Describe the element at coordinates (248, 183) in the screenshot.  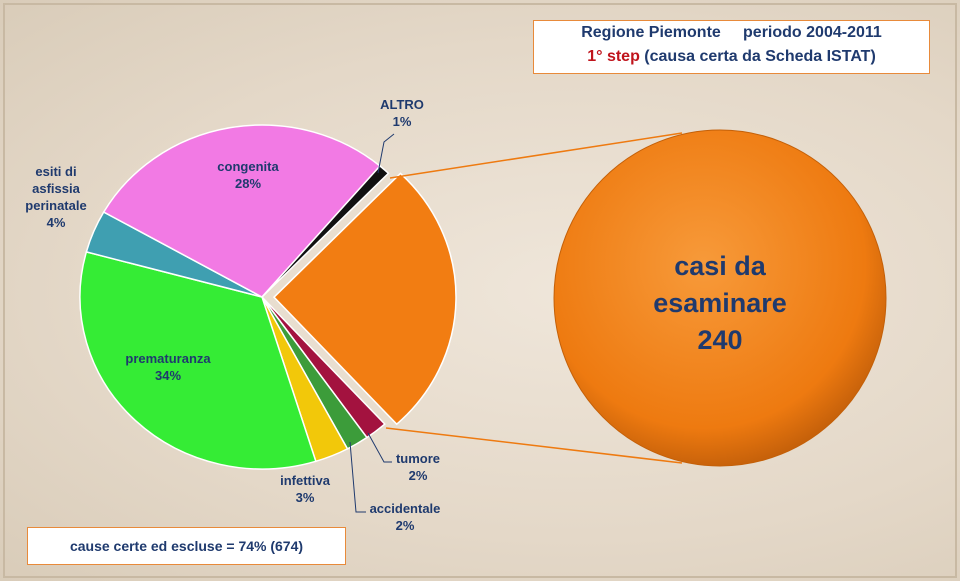
I see `slice-value: 28%` at that location.